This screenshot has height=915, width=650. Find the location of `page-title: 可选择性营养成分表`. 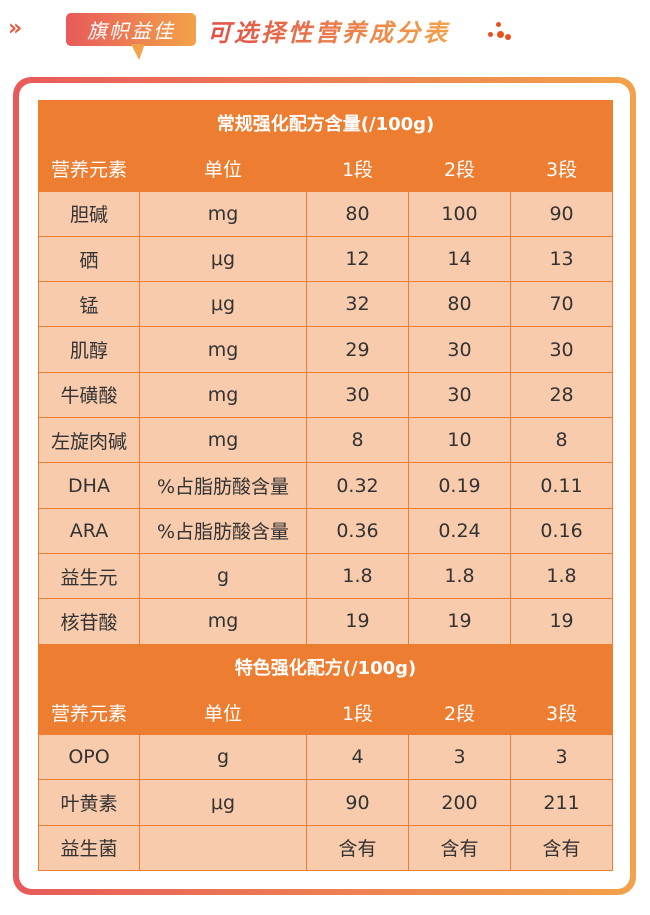

page-title: 可选择性营养成分表 is located at coordinates (328, 30).